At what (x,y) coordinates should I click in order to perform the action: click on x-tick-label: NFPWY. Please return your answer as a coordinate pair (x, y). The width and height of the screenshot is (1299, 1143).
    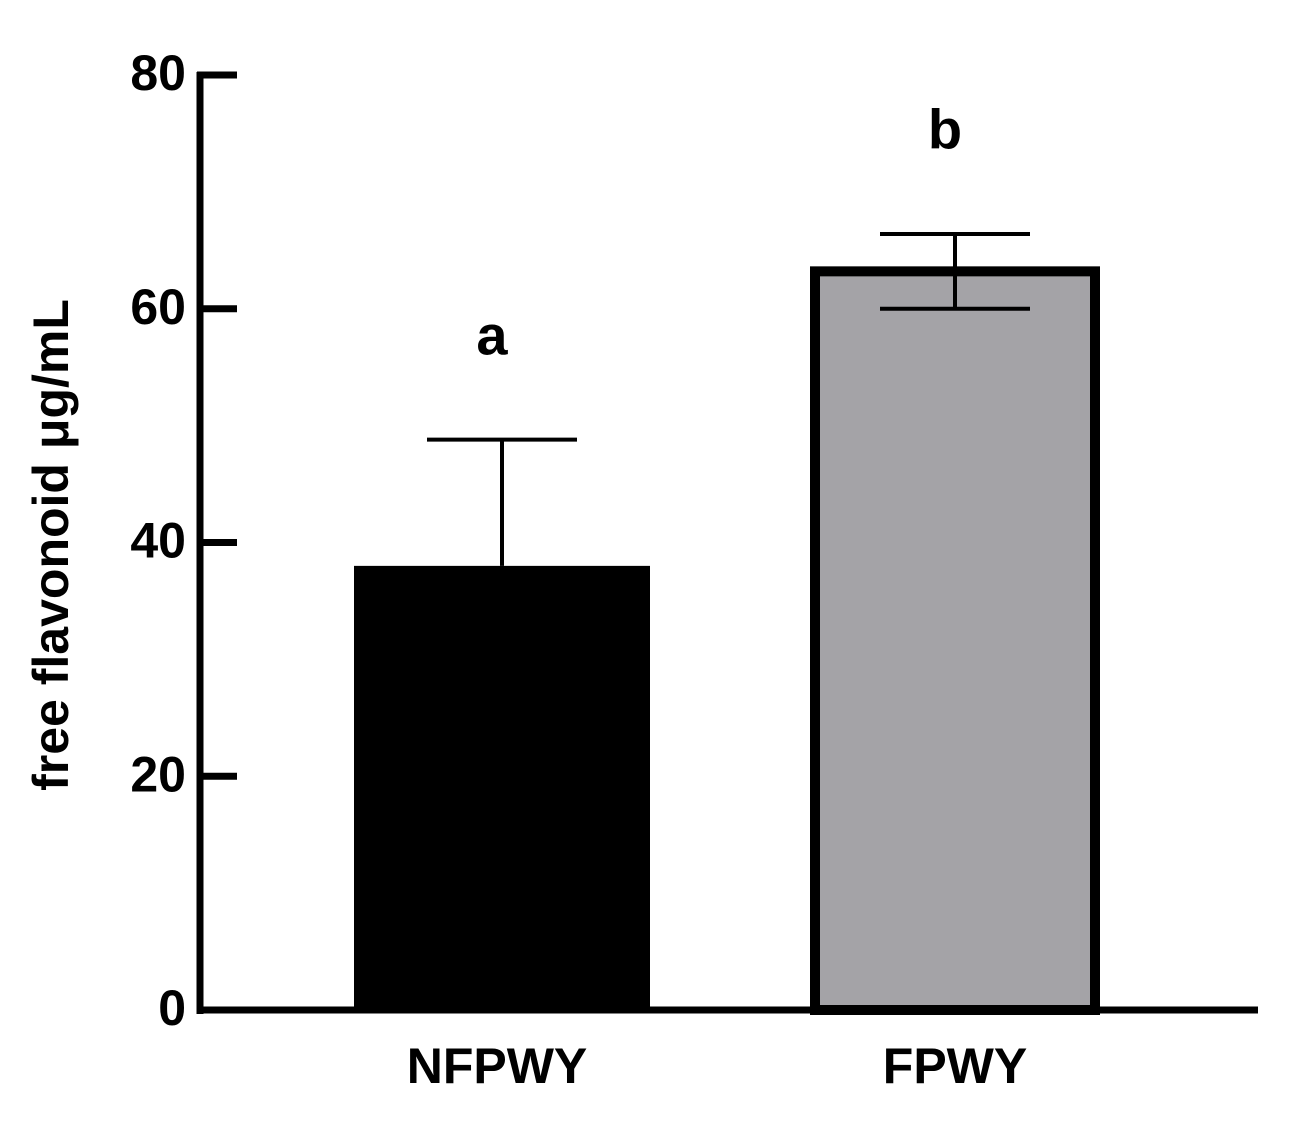
    Looking at the image, I should click on (497, 1066).